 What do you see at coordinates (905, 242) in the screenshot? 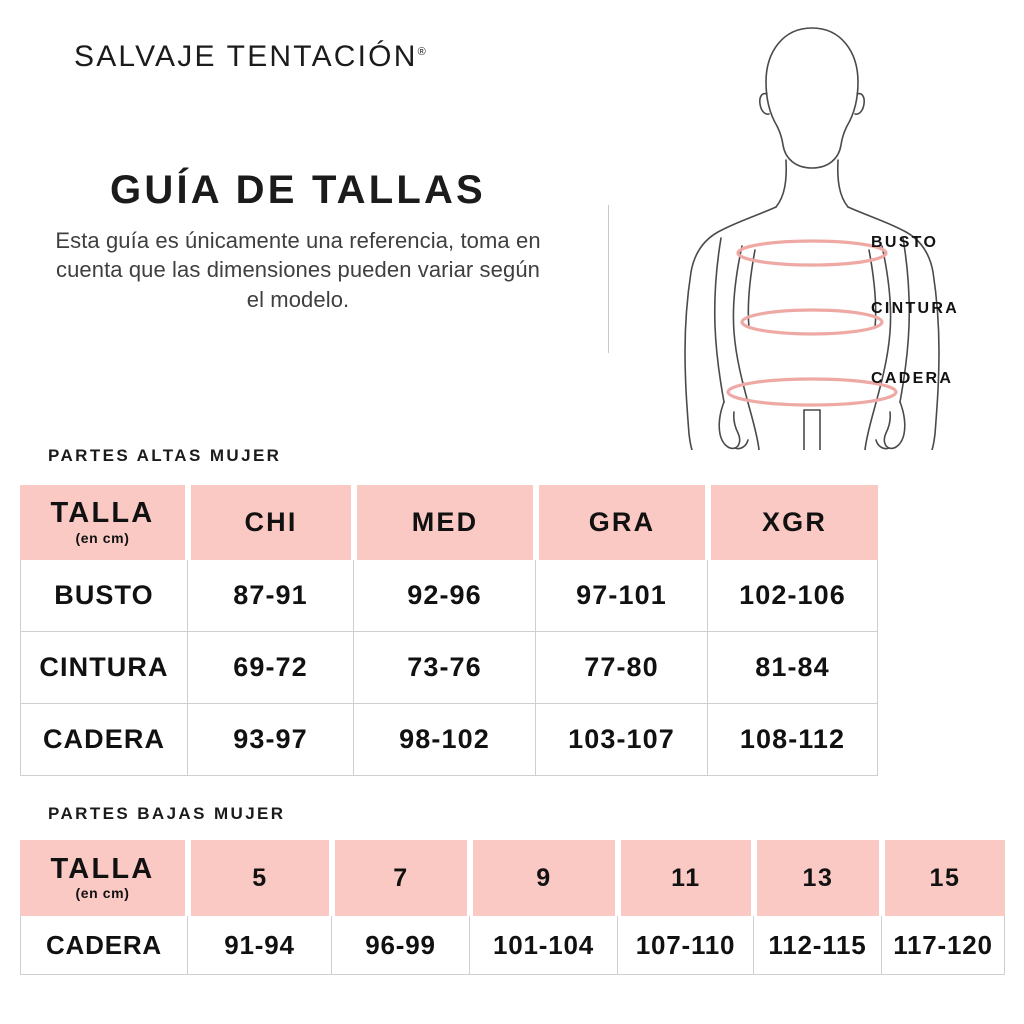
I see `label-busto: BUSTO` at bounding box center [905, 242].